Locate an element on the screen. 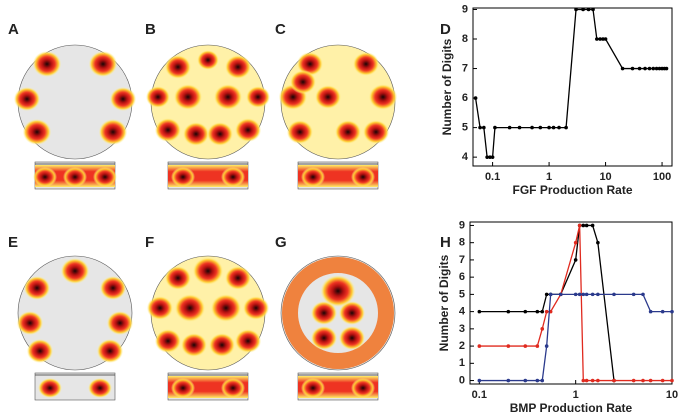 This screenshot has height=413, width=685. x-tick-label: 10 is located at coordinates (672, 395).